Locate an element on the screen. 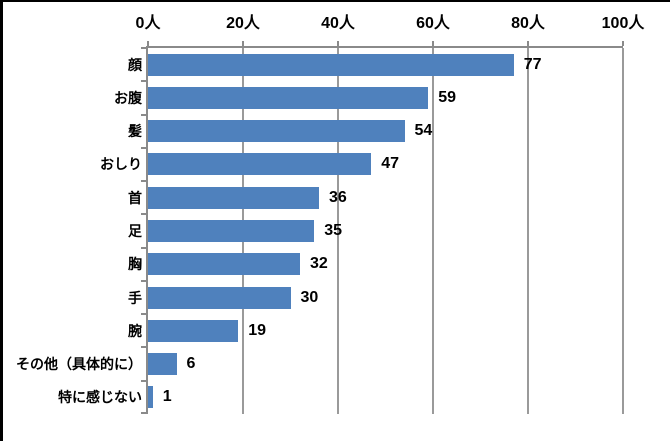 The width and height of the screenshot is (670, 441). category-label: 手 is located at coordinates (135, 297).